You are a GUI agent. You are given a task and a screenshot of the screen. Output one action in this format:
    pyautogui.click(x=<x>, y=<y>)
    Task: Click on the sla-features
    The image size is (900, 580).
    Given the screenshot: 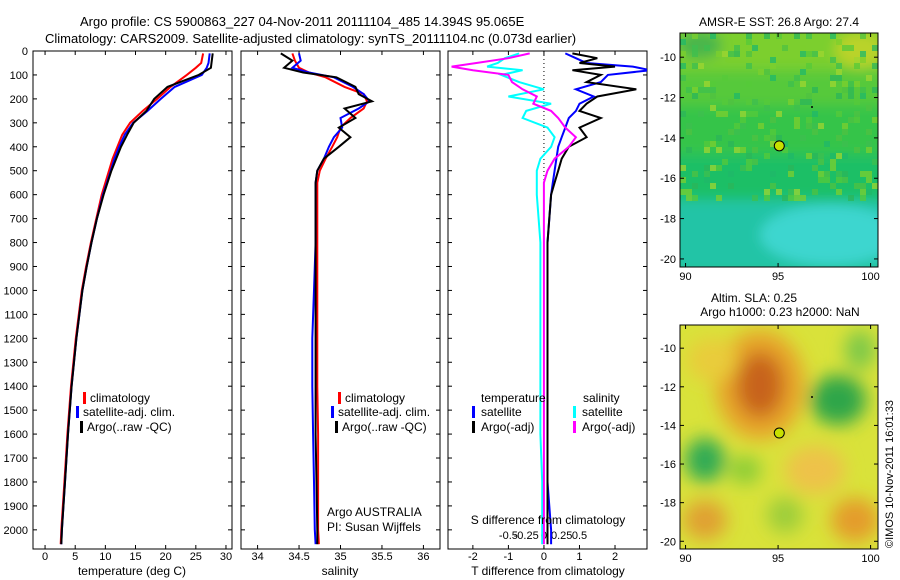 What is the action you would take?
    pyautogui.click(x=780, y=436)
    